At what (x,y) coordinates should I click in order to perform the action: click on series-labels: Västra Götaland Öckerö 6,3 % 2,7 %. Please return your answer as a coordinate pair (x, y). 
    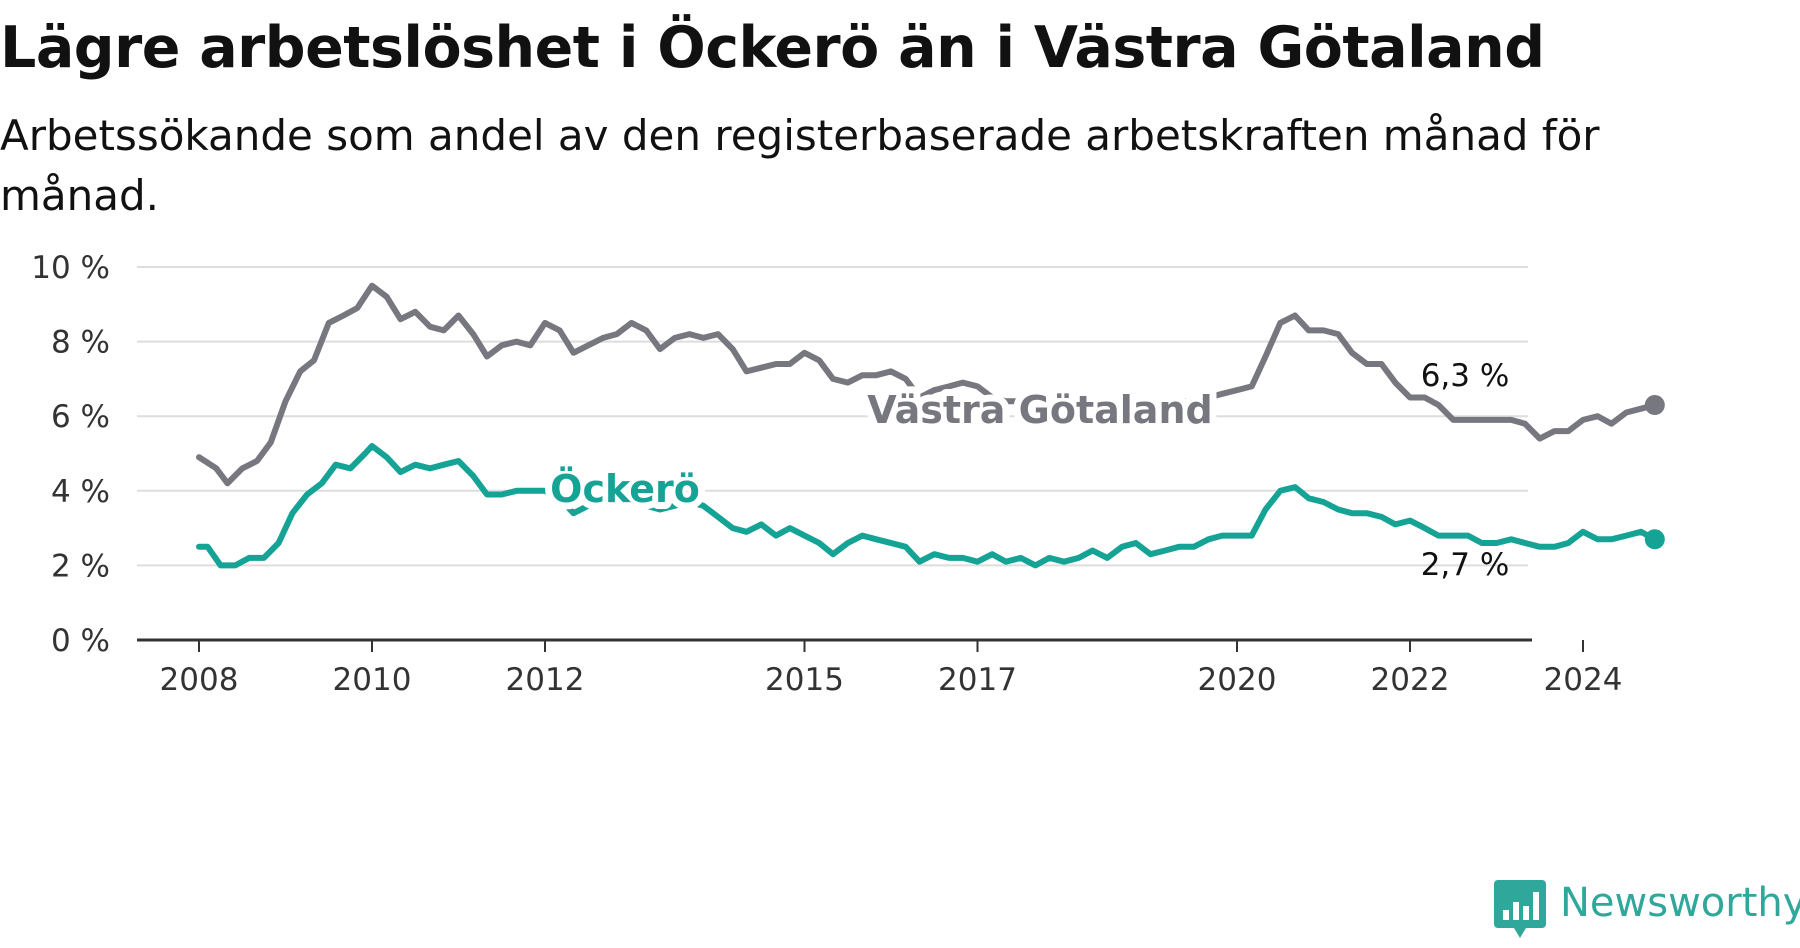
    Looking at the image, I should click on (1026, 470).